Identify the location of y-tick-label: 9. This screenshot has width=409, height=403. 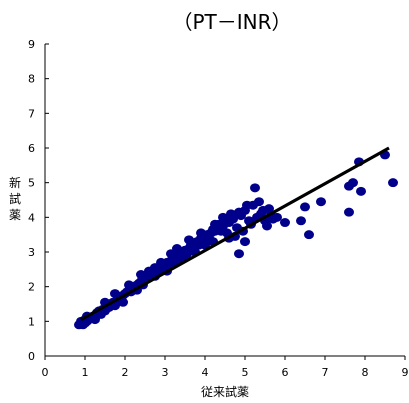
(31, 44).